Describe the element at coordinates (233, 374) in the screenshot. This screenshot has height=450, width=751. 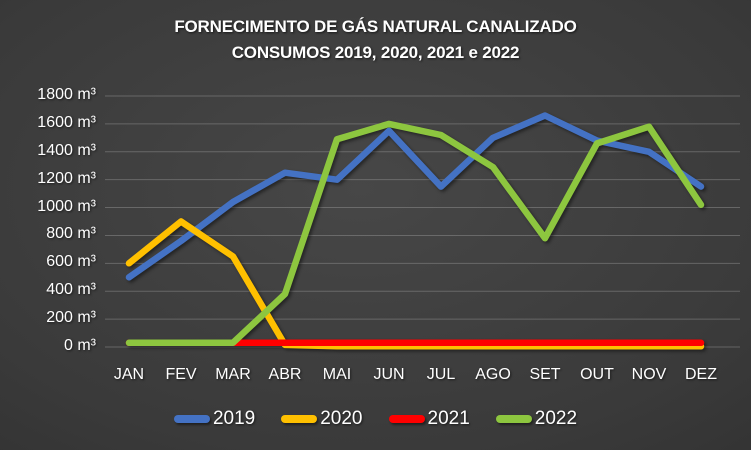
I see `x-axis-label: MAR` at that location.